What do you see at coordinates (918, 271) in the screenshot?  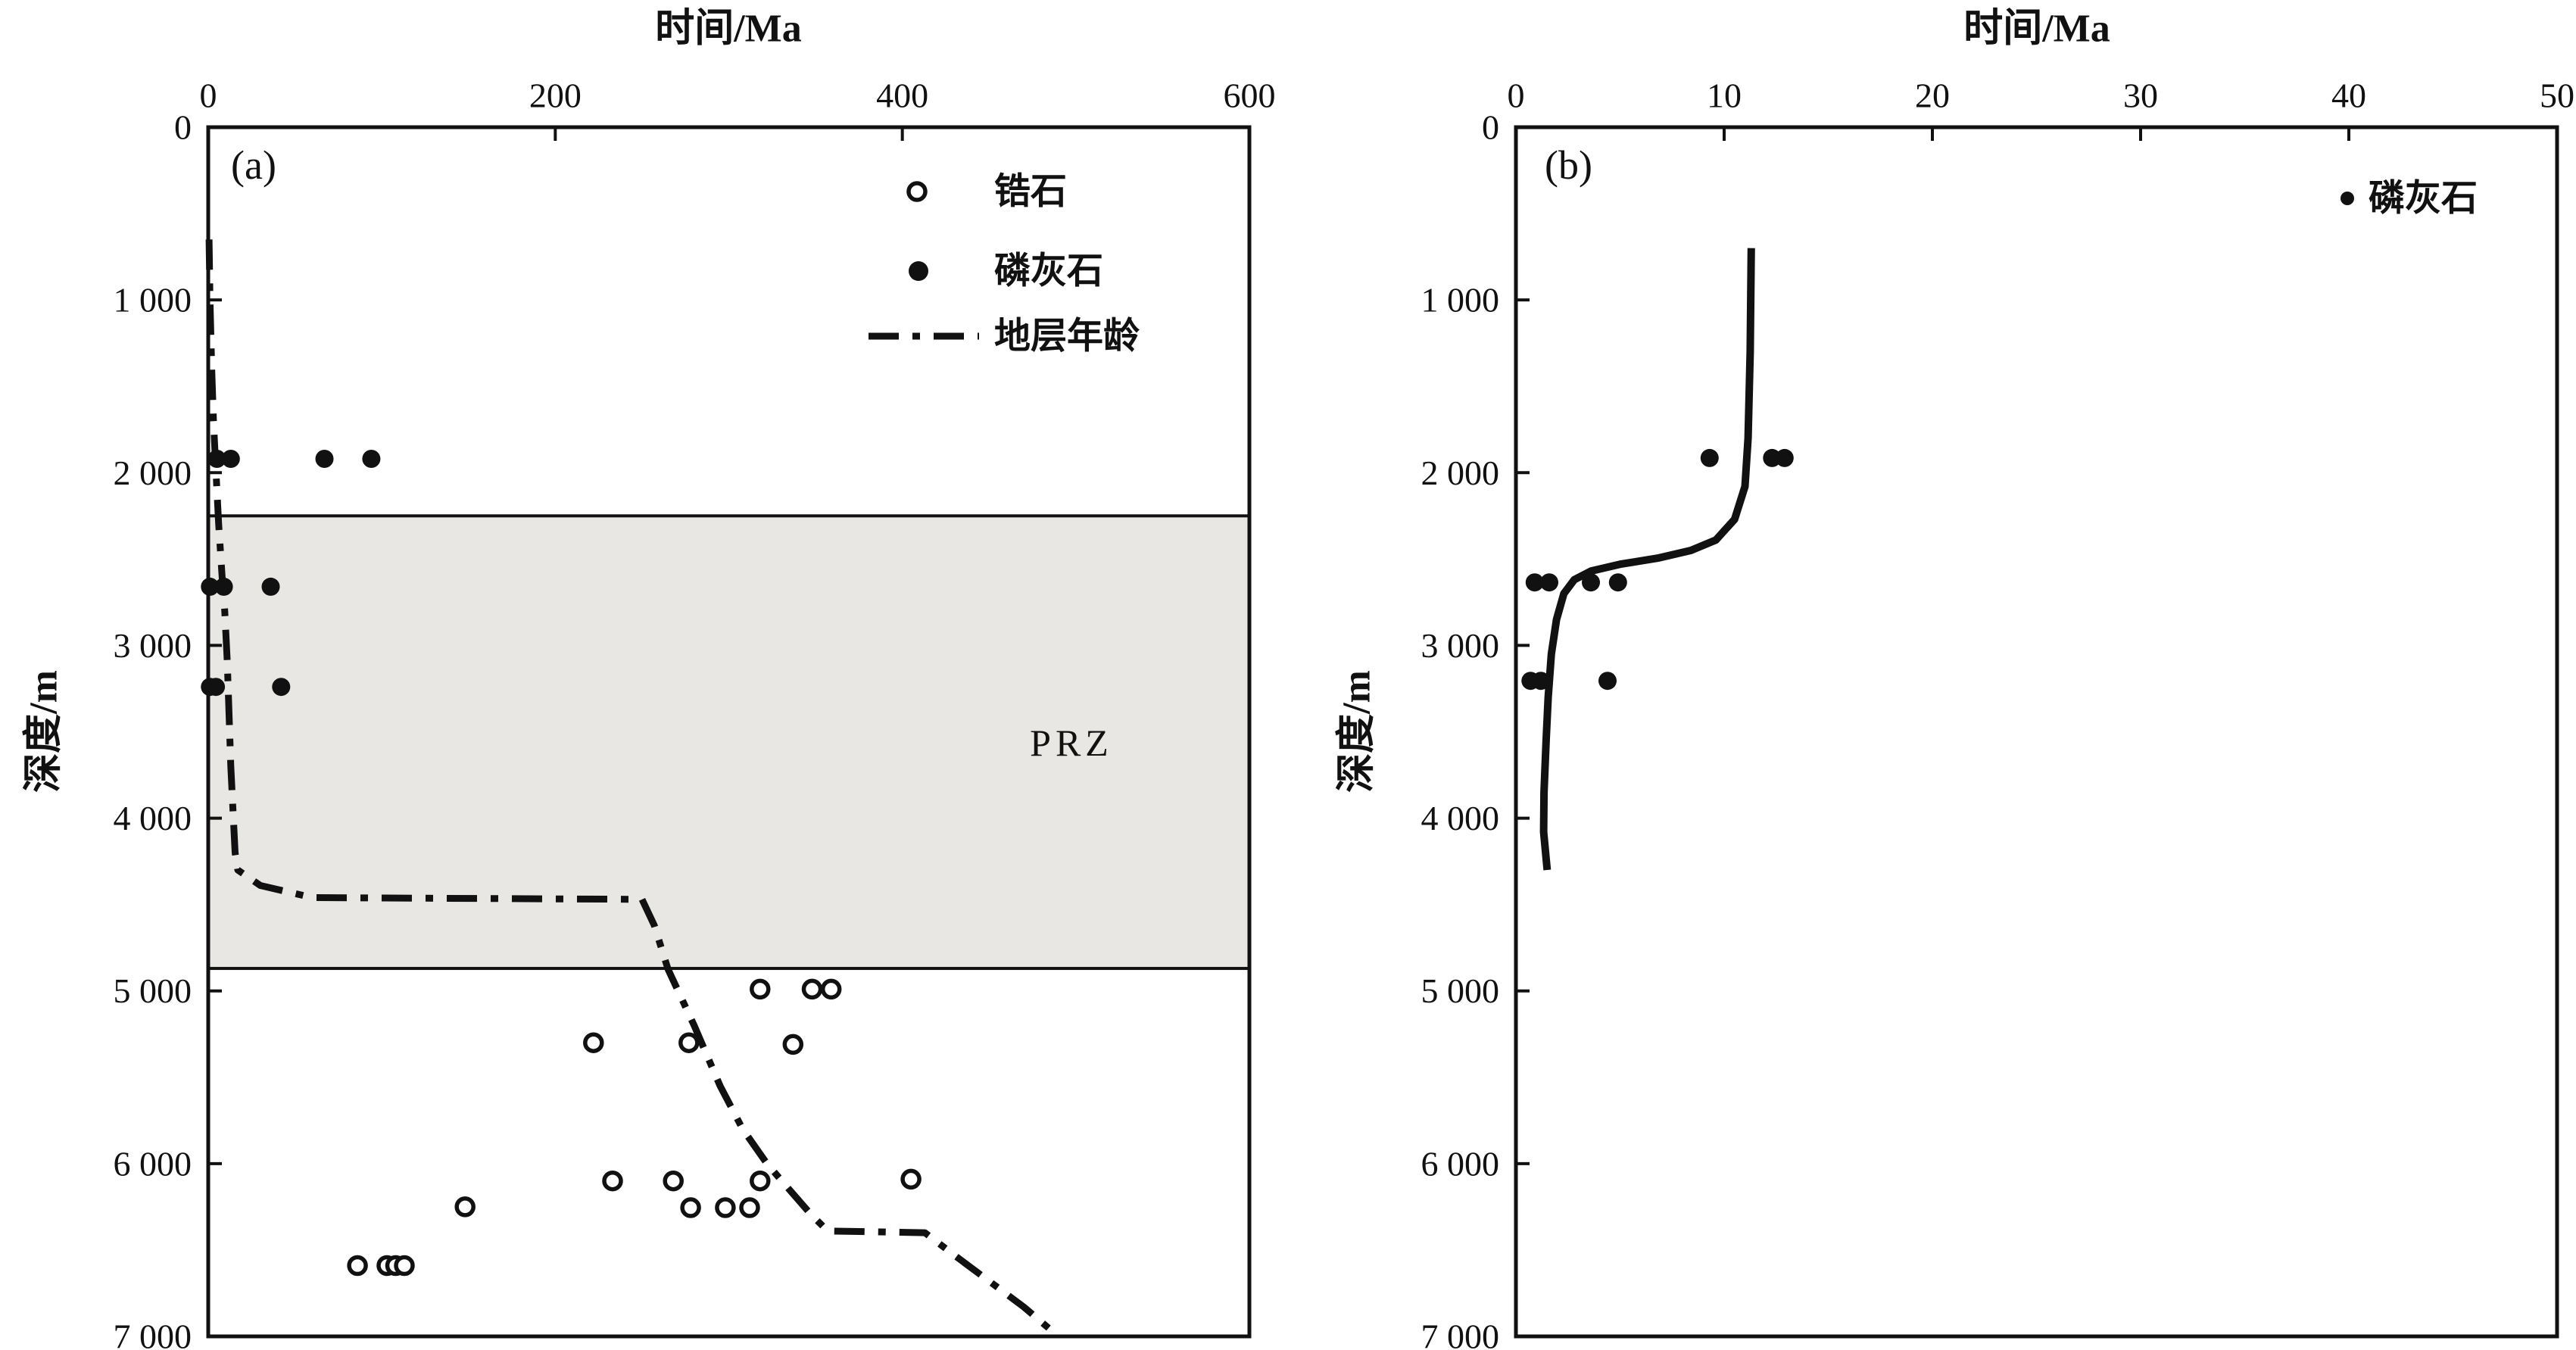 I see `legend-apatite-marker-icon` at bounding box center [918, 271].